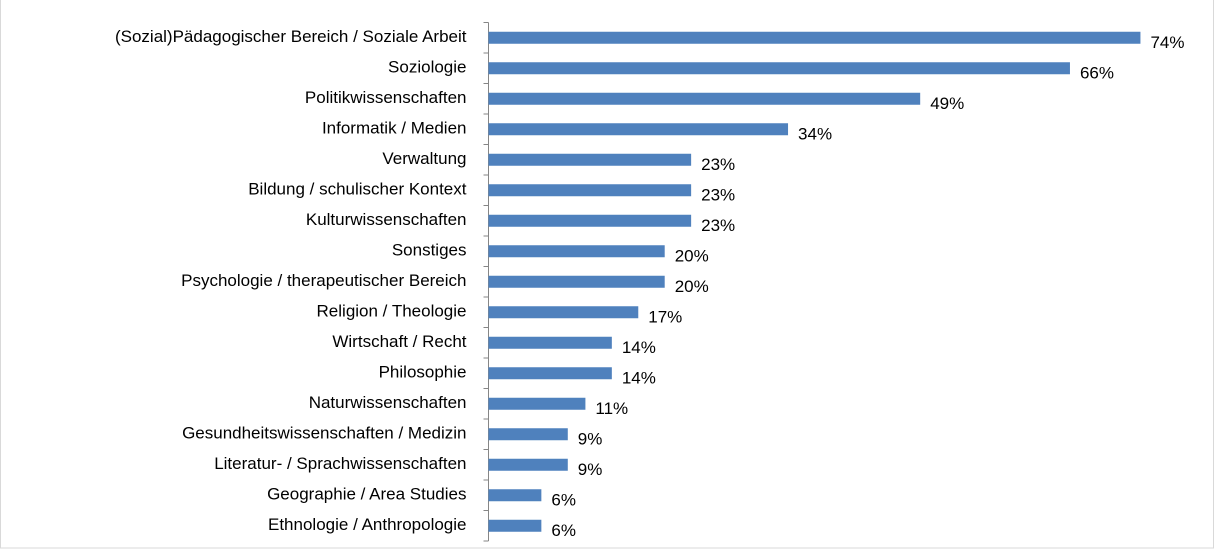 The width and height of the screenshot is (1215, 549). I want to click on category-label: Sonstiges, so click(429, 250).